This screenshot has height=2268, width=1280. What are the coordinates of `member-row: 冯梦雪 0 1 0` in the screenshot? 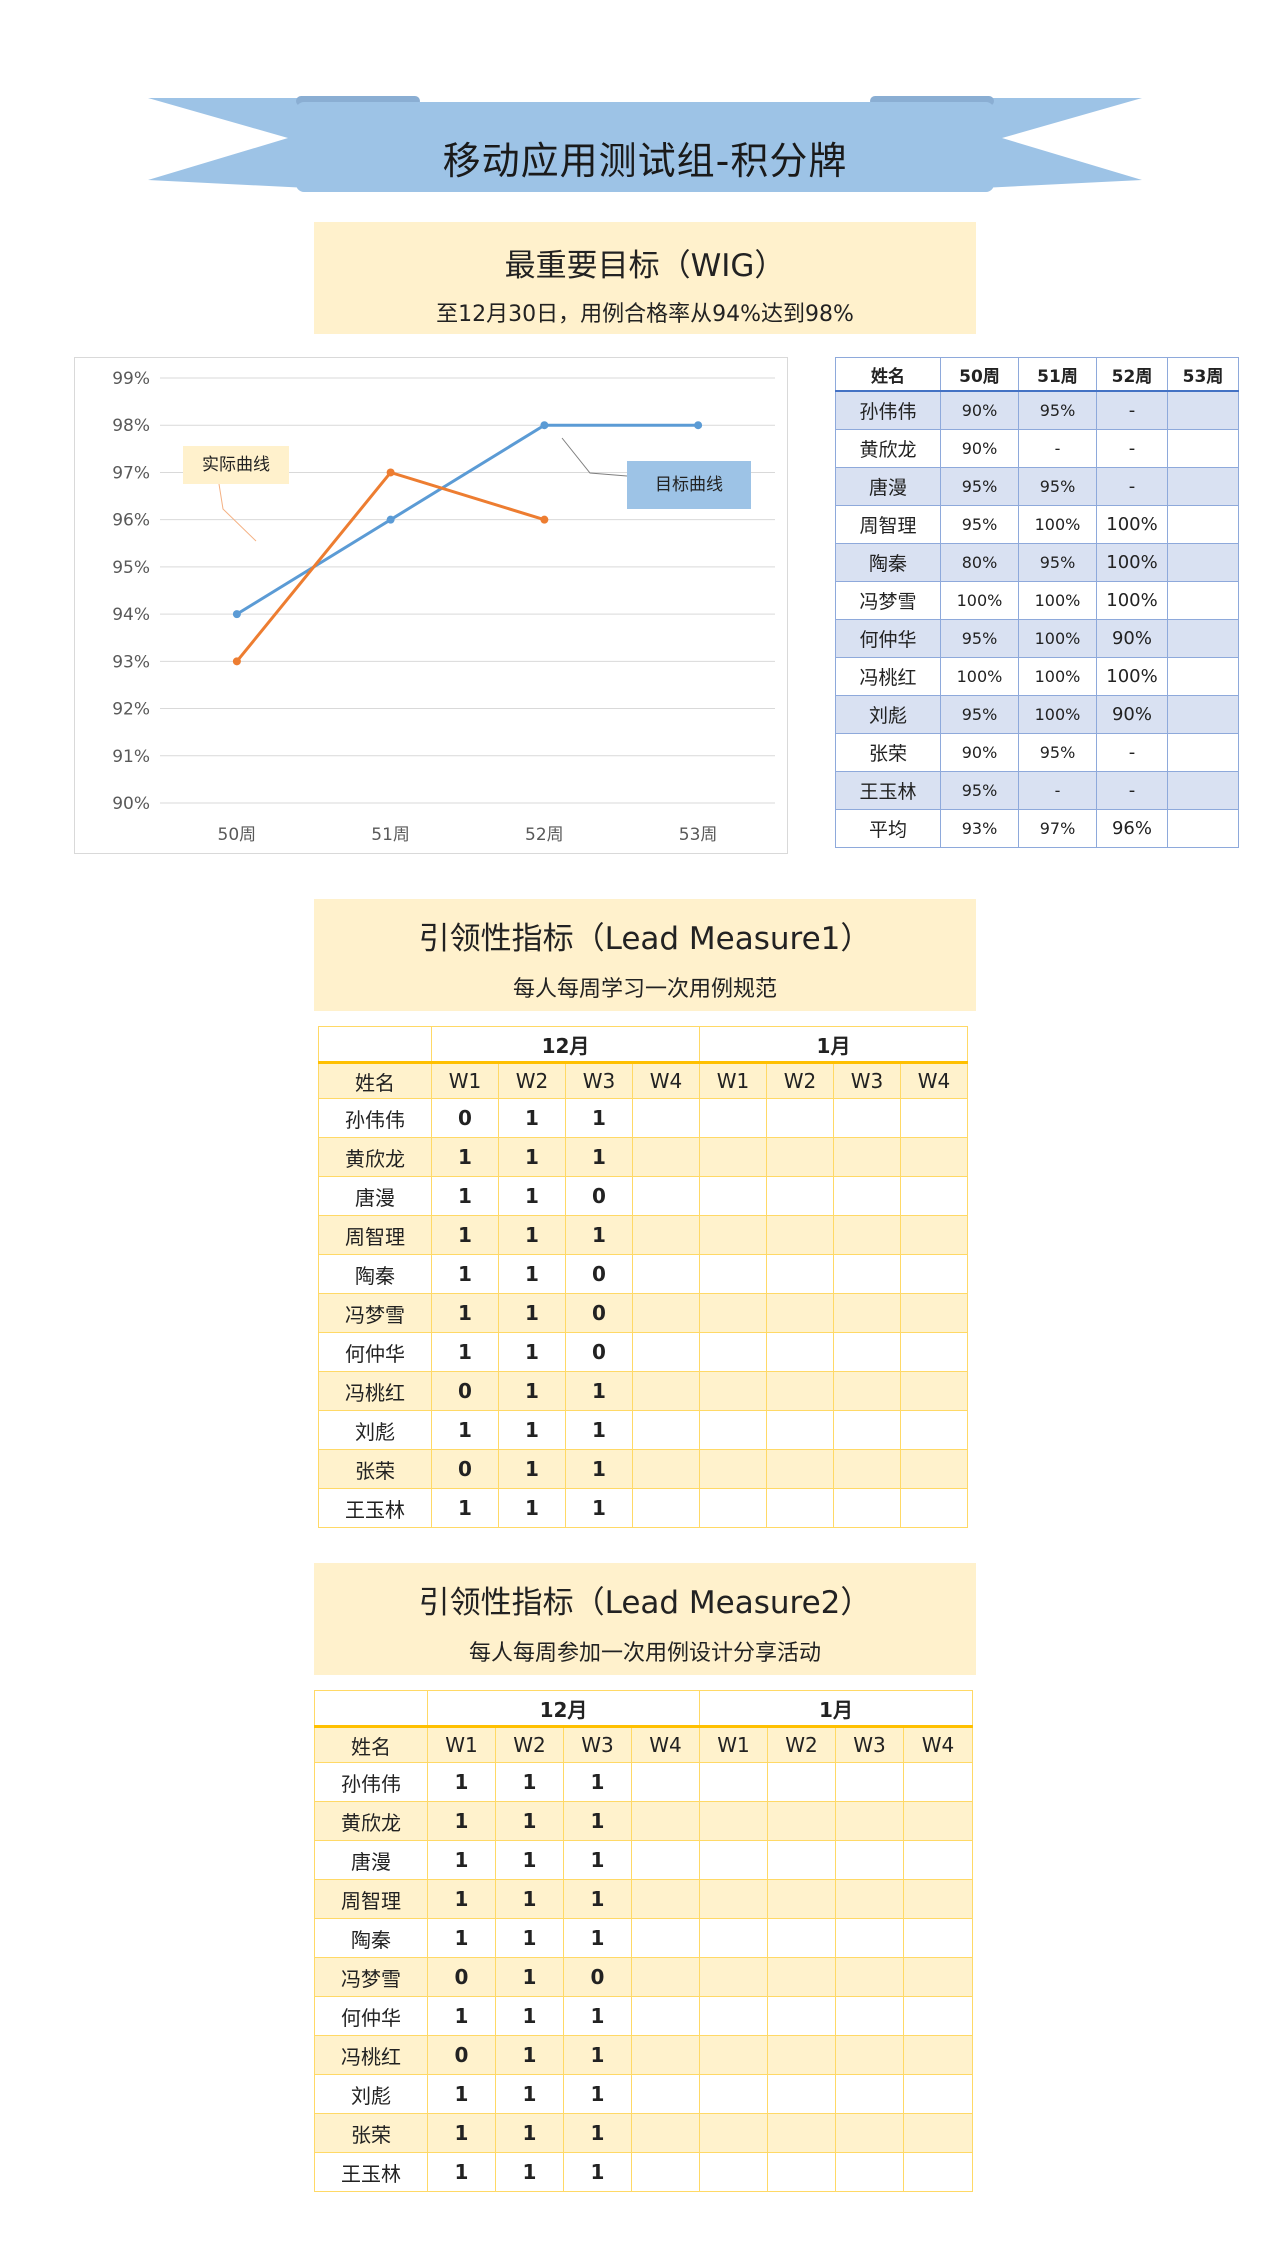 It's located at (643, 1977).